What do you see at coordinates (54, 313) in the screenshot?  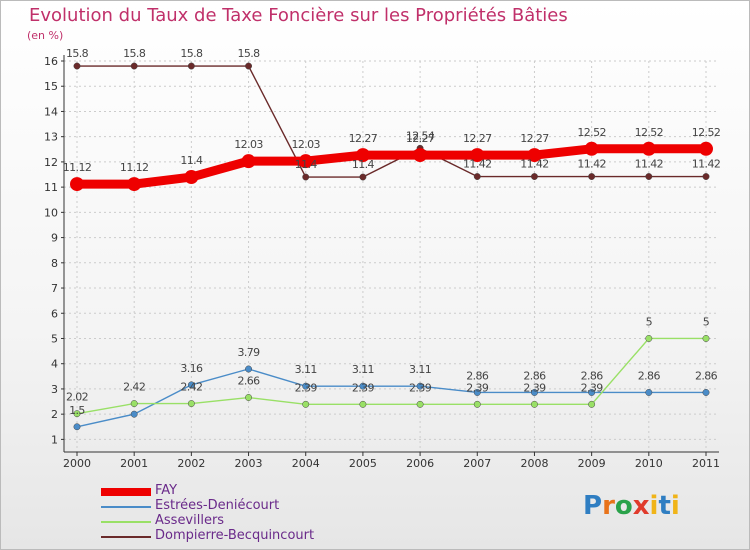 I see `y-tick-label: 6` at bounding box center [54, 313].